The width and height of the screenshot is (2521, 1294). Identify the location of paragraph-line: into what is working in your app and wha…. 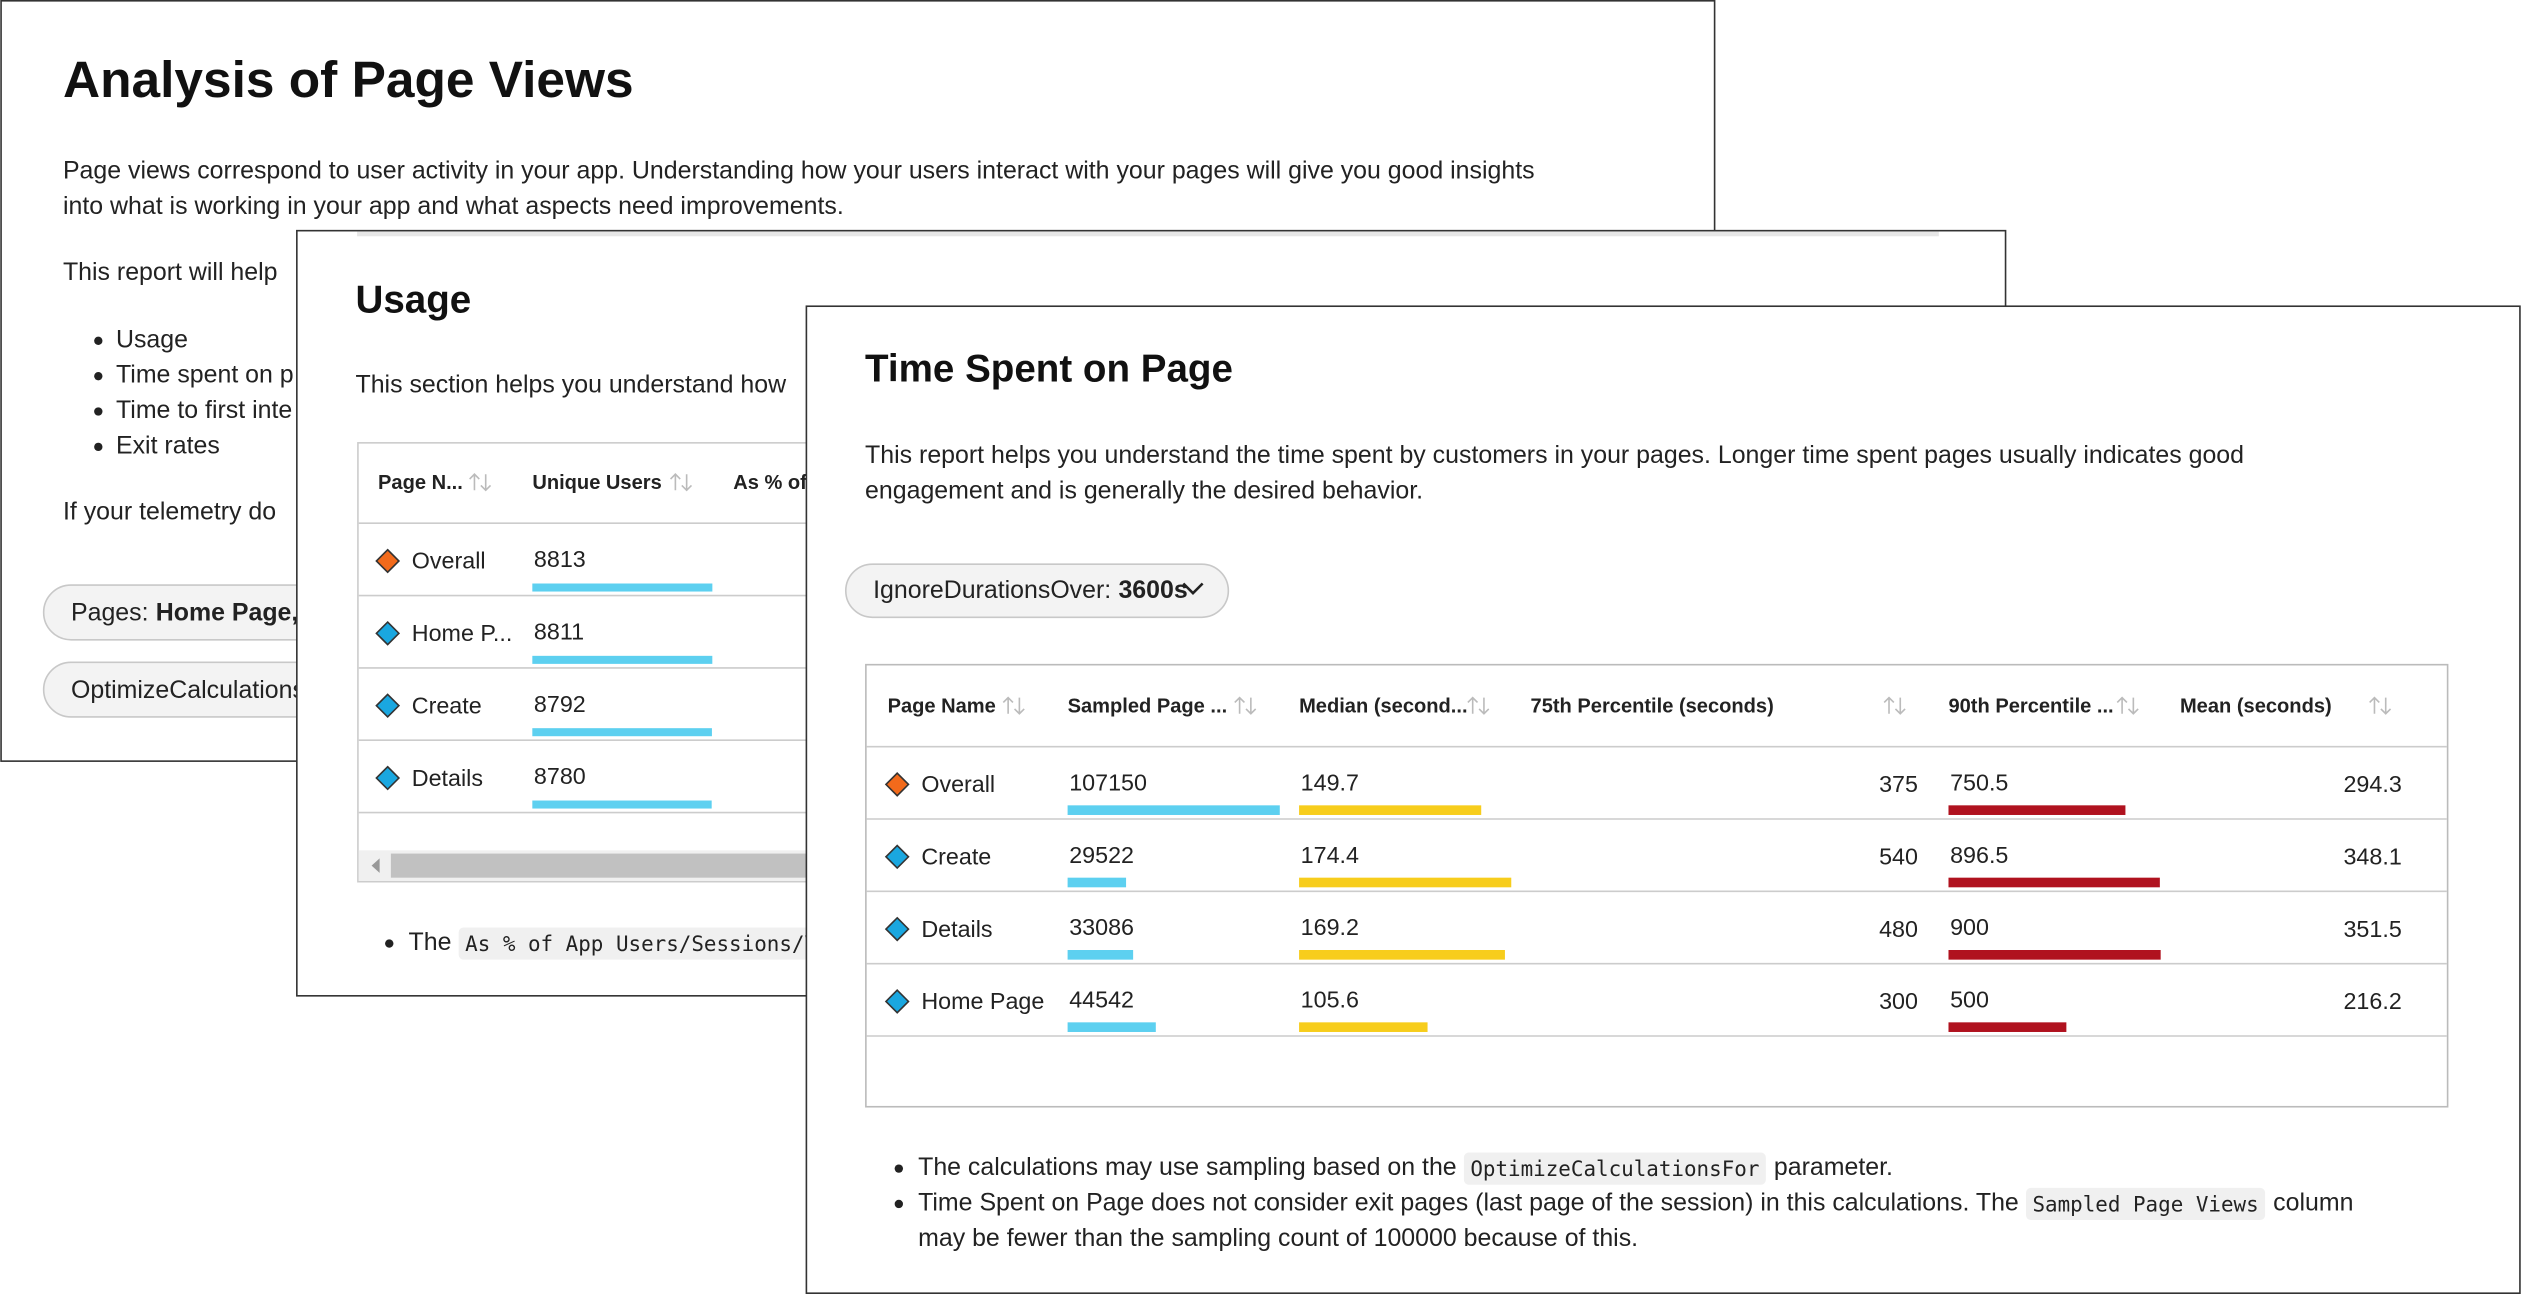
(453, 206).